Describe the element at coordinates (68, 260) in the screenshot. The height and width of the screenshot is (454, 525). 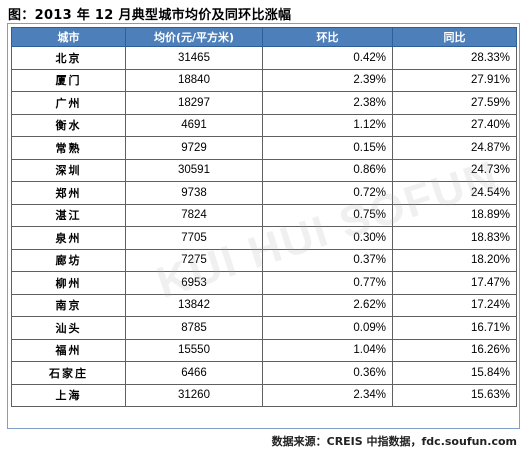
I see `city-cell: 廊坊` at that location.